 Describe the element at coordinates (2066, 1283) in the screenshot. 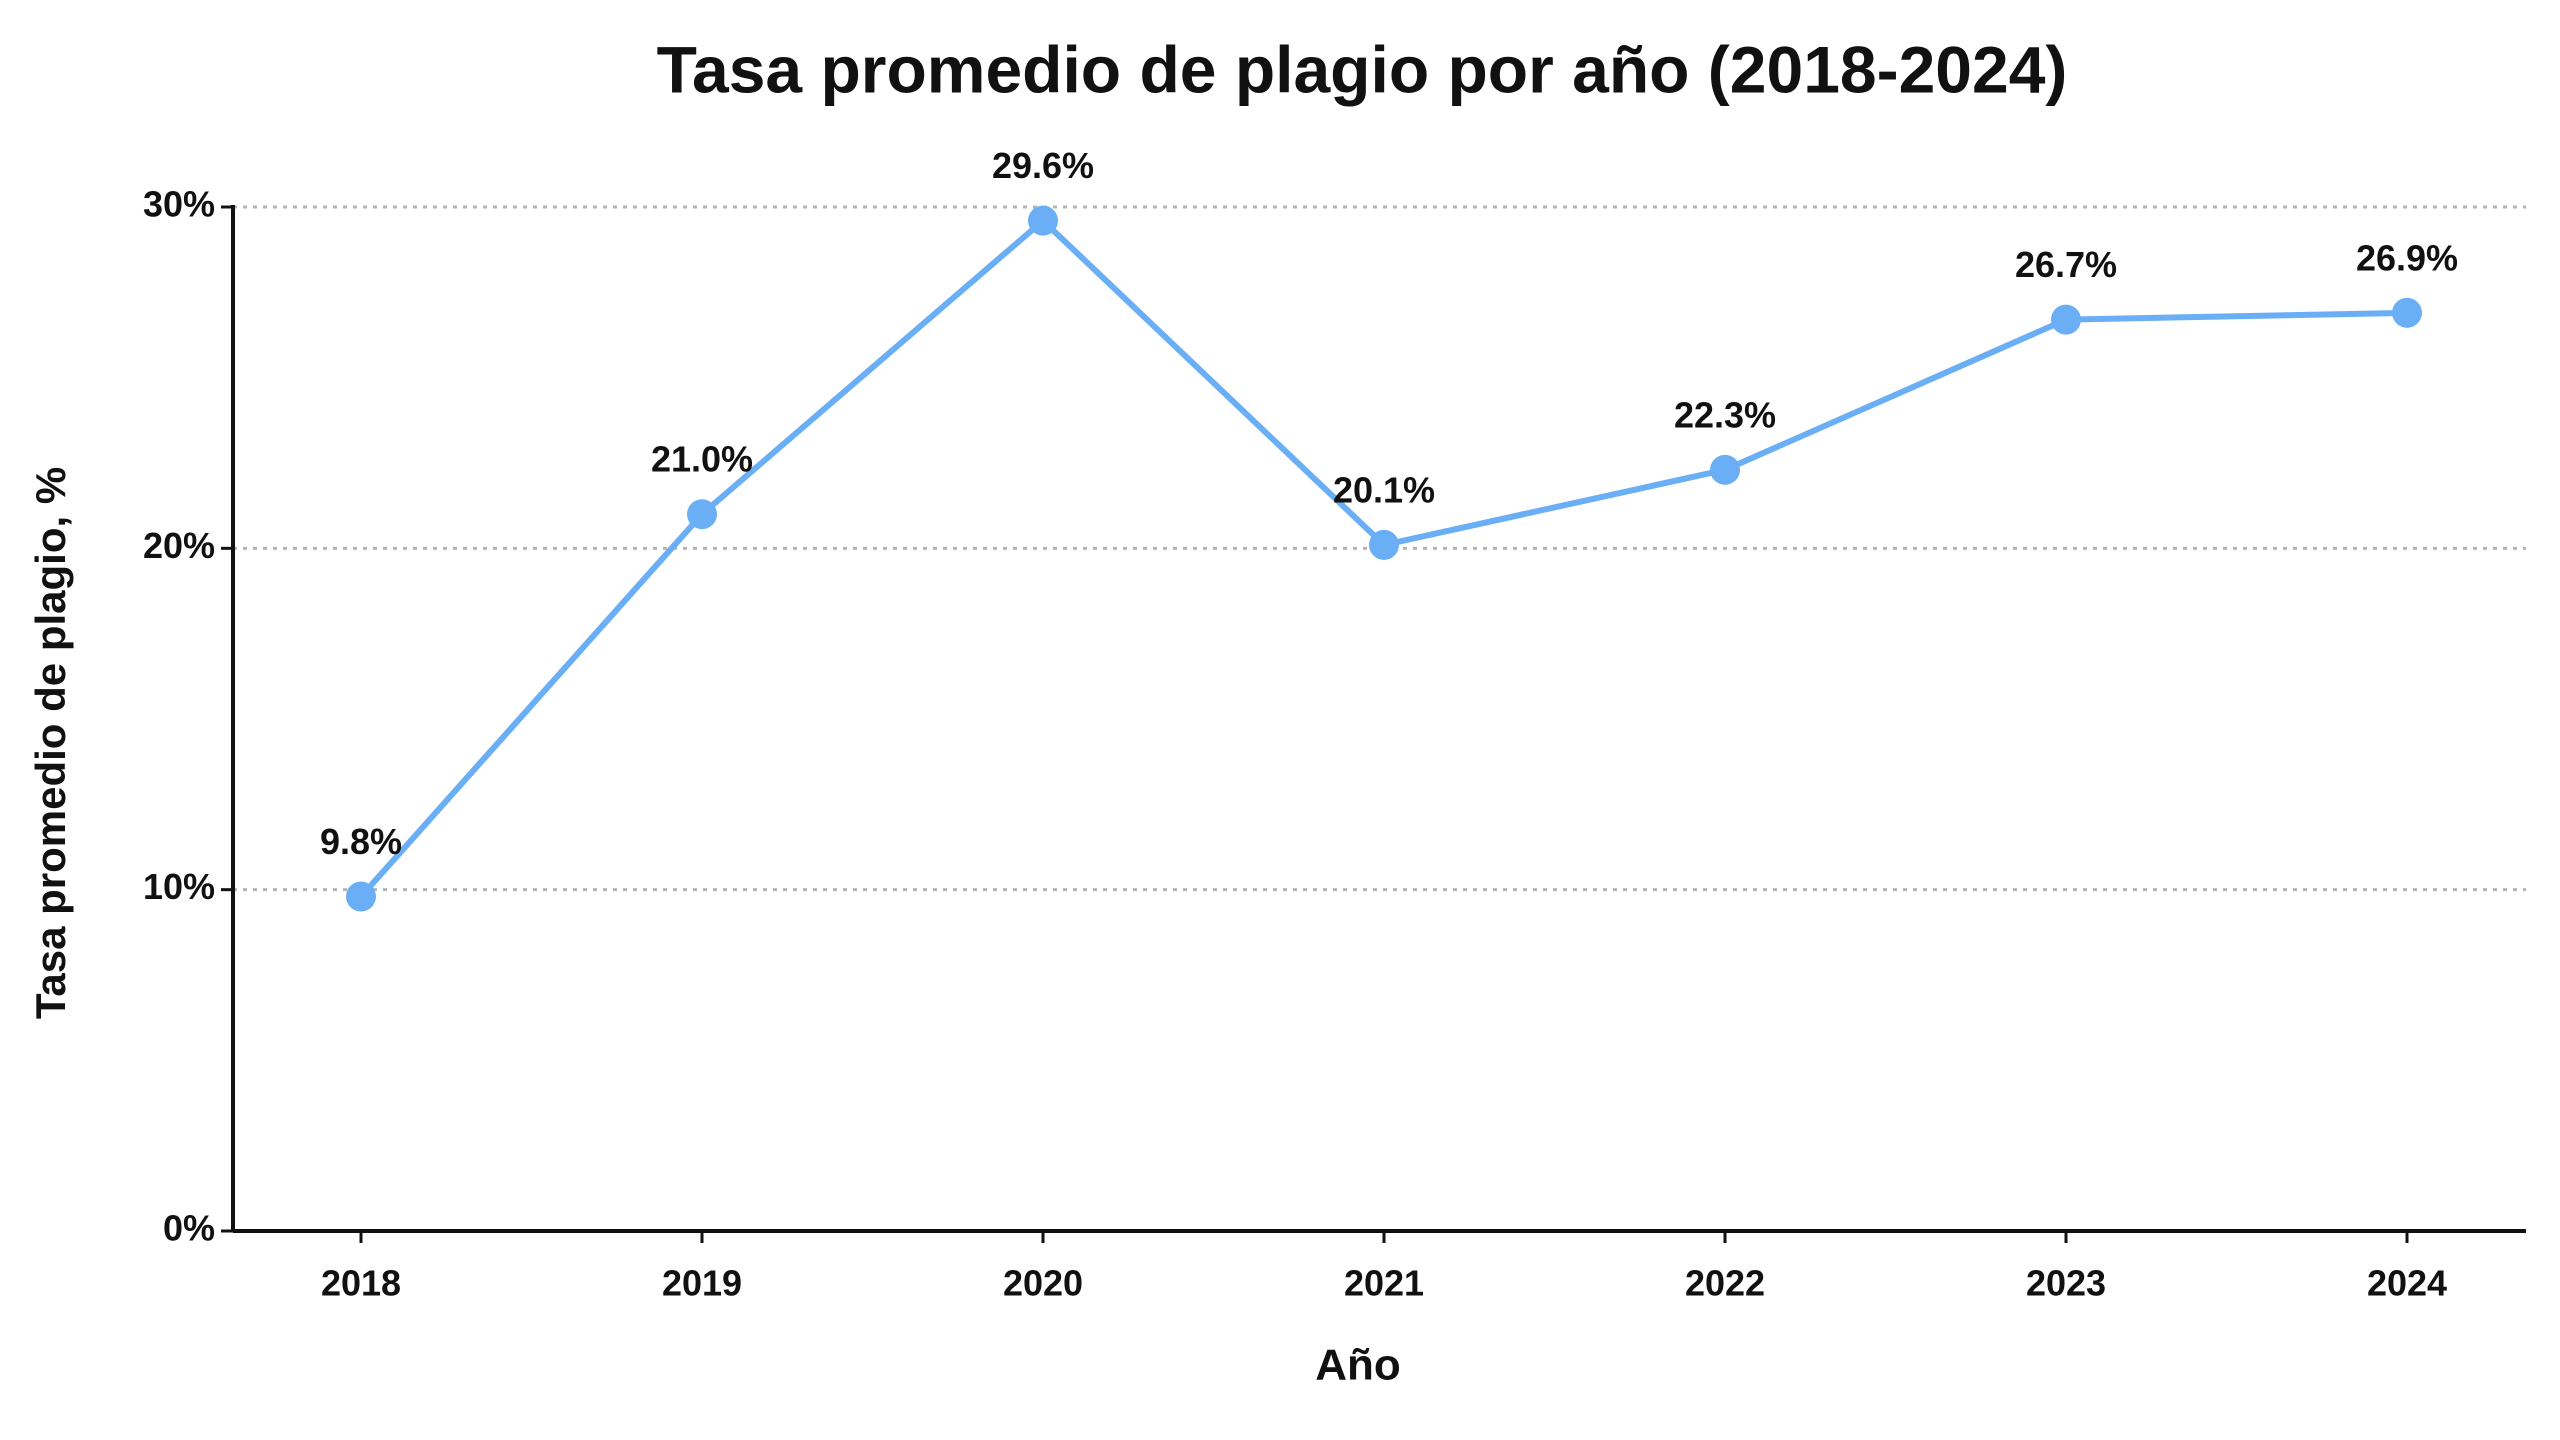

I see `x-tick-label: 2023` at that location.